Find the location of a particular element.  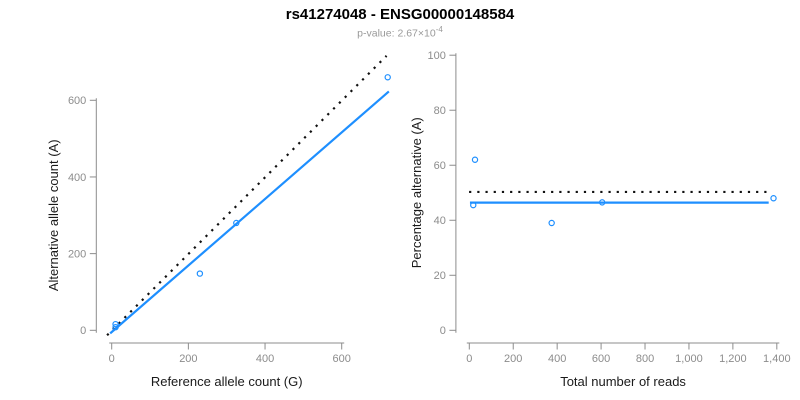

x-axis-title: Reference allele count (G) is located at coordinates (227, 381).